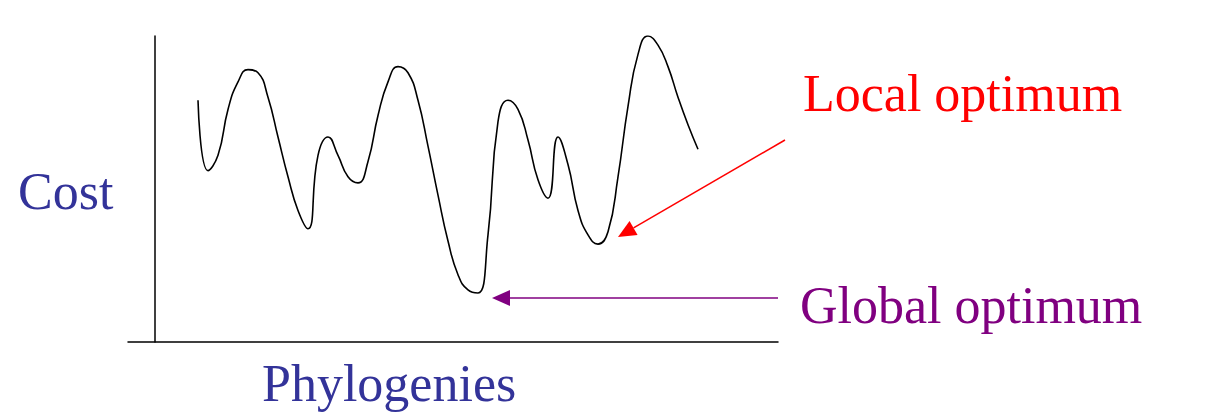 The height and width of the screenshot is (420, 1224). Describe the element at coordinates (963, 93) in the screenshot. I see `text: Local optimum` at that location.